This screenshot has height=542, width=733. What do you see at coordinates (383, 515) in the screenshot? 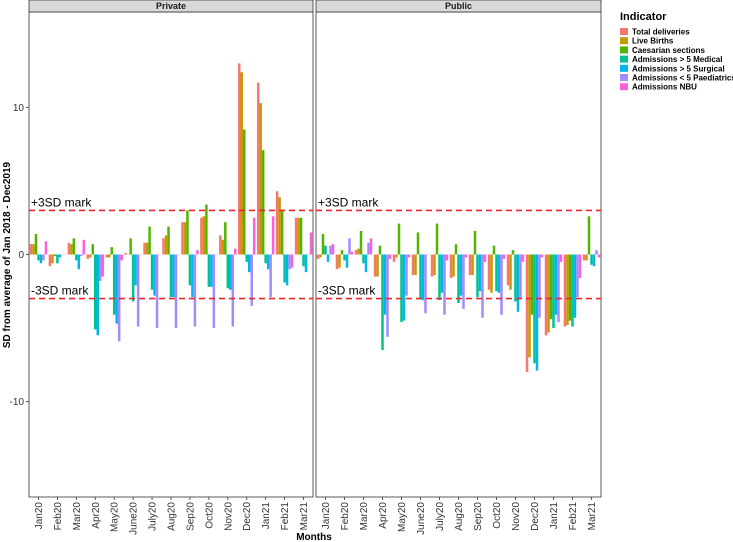
I see `x-tick-label: Apr20` at bounding box center [383, 515].